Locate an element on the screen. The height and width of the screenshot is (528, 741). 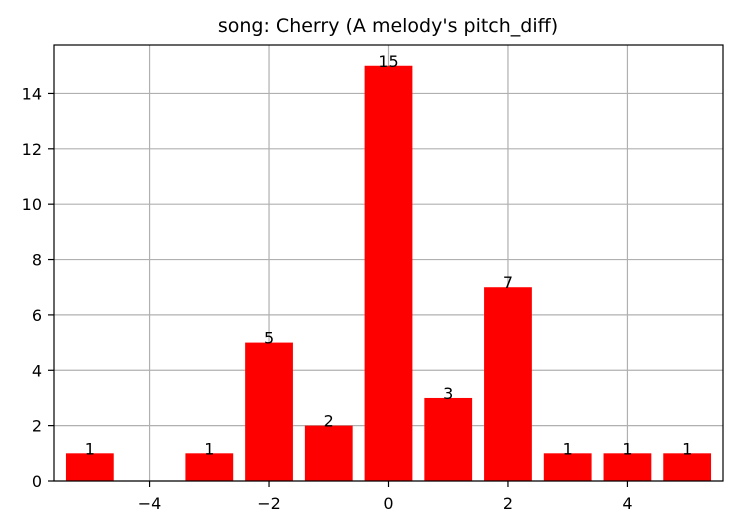
y-tick-label: 0 is located at coordinates (37, 481).